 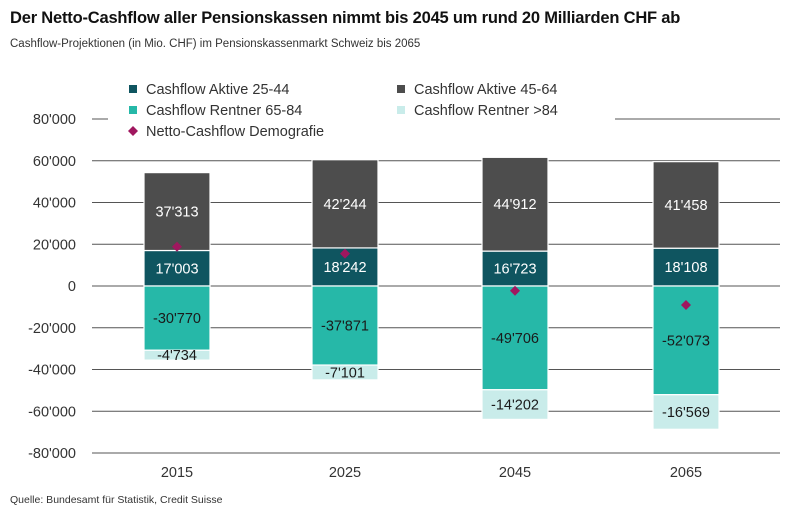 What do you see at coordinates (431, 275) in the screenshot?
I see `net-cashflow-markers` at bounding box center [431, 275].